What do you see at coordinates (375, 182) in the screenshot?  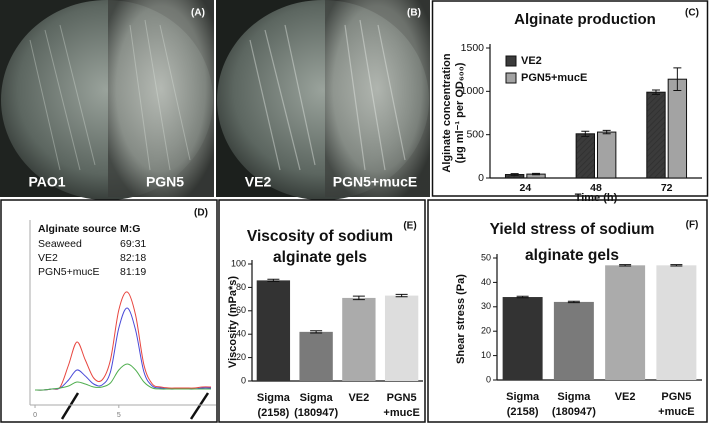 I see `photo-label: PGN5+mucE` at bounding box center [375, 182].